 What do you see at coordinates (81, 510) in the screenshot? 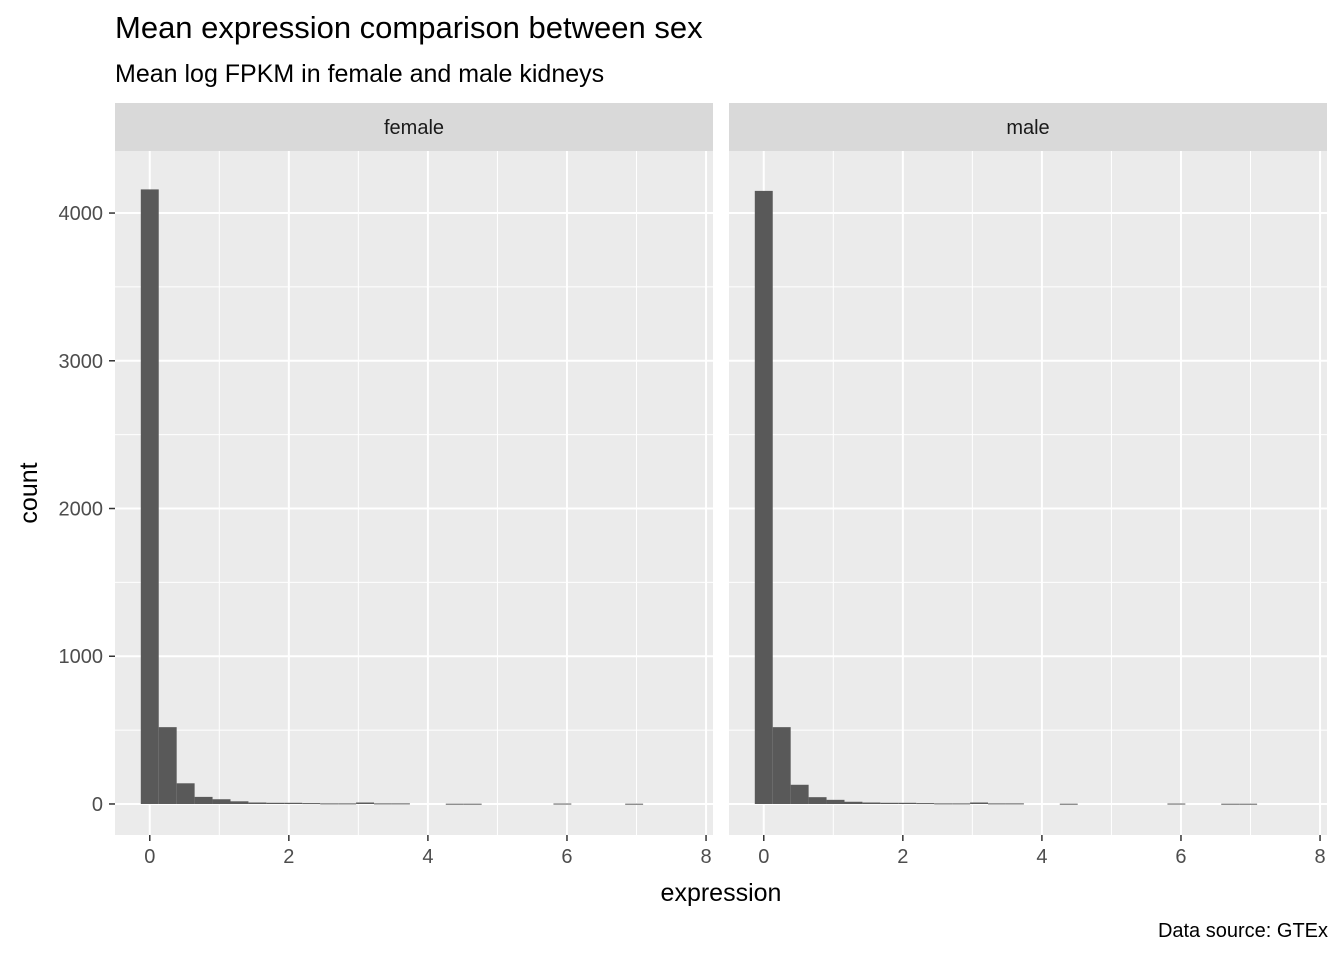
I see `y-tick-label: 2000` at bounding box center [81, 510].